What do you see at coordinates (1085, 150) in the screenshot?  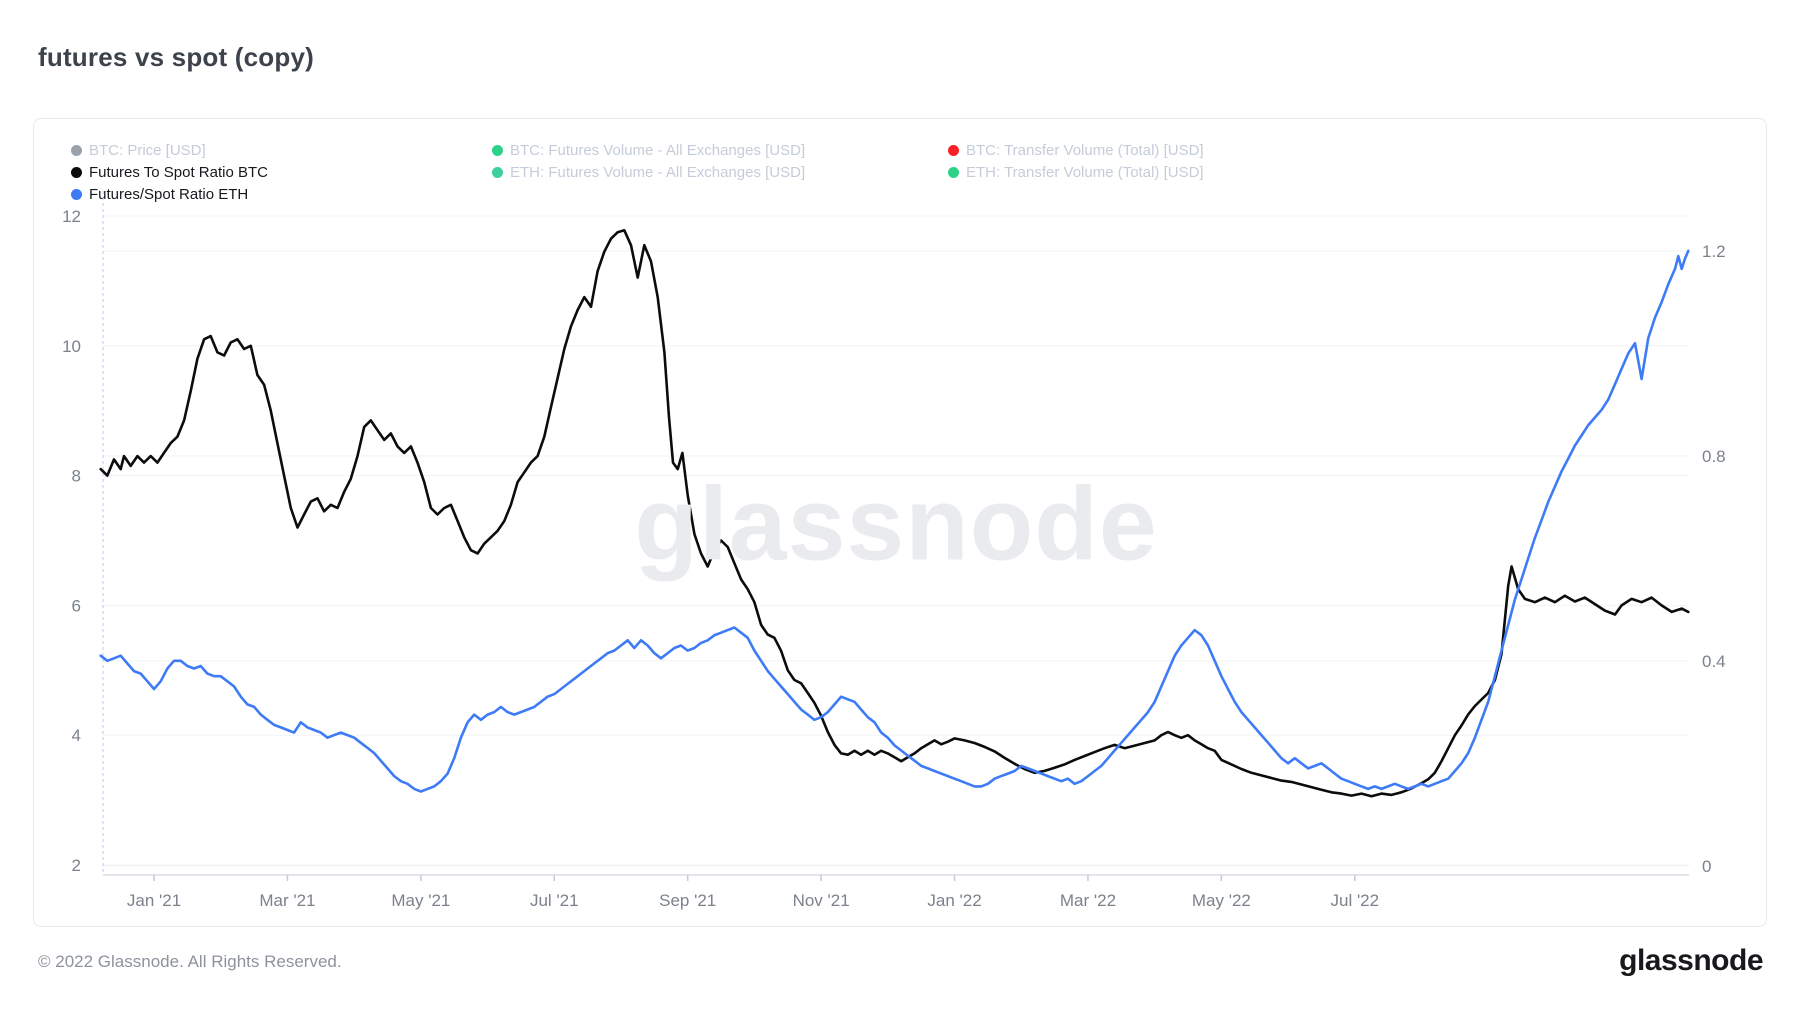 I see `legend-item-label: BTC: Transfer Volume (Total) [USD]` at bounding box center [1085, 150].